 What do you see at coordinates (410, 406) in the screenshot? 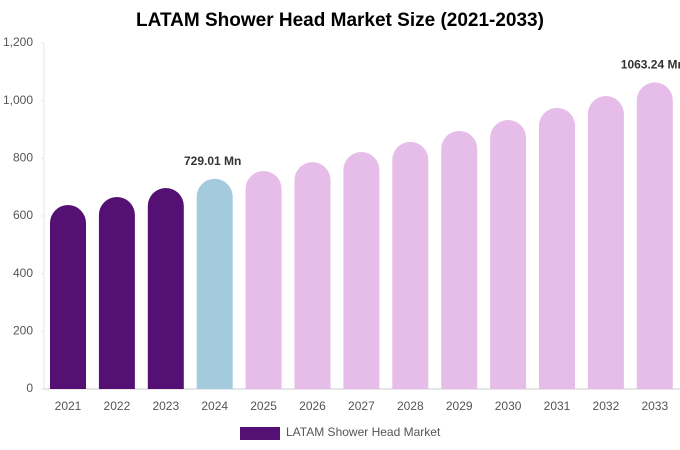
I see `x-tick-label: 2028` at bounding box center [410, 406].